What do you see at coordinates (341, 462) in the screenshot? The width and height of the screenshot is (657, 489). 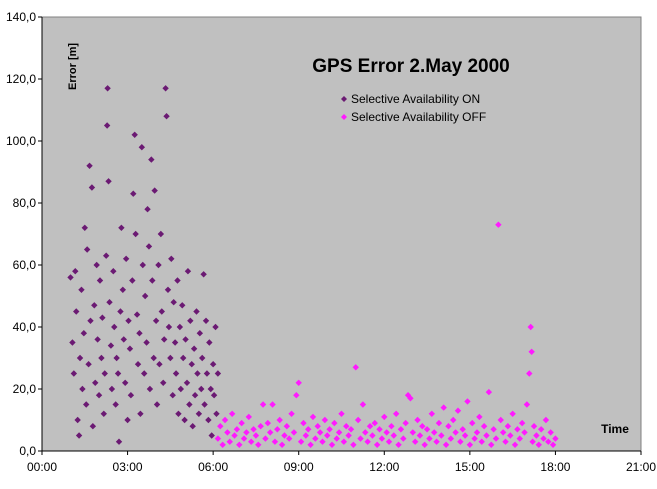 I see `x-axis-ticks: 00:00 03:00 06:00 09:00 12:00 15:00 18:00 21:00` at bounding box center [341, 462].